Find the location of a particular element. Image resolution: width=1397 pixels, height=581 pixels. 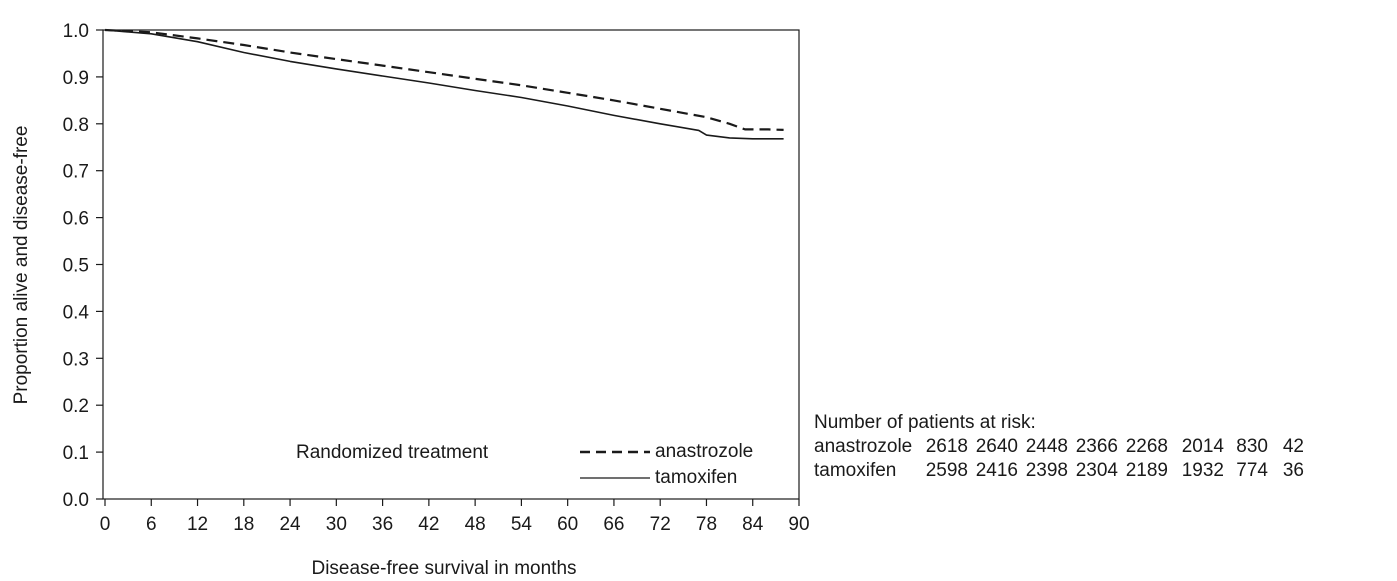

x-tick-label: 42 is located at coordinates (428, 524).